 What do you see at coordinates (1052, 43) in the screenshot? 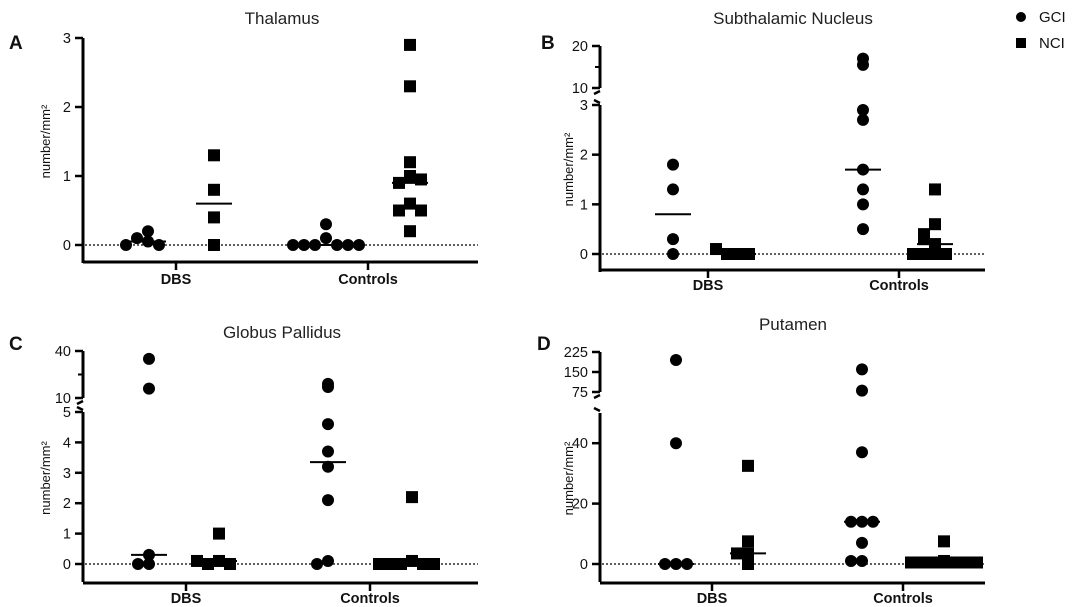
I see `legend-nci-label: NCI` at bounding box center [1052, 43].